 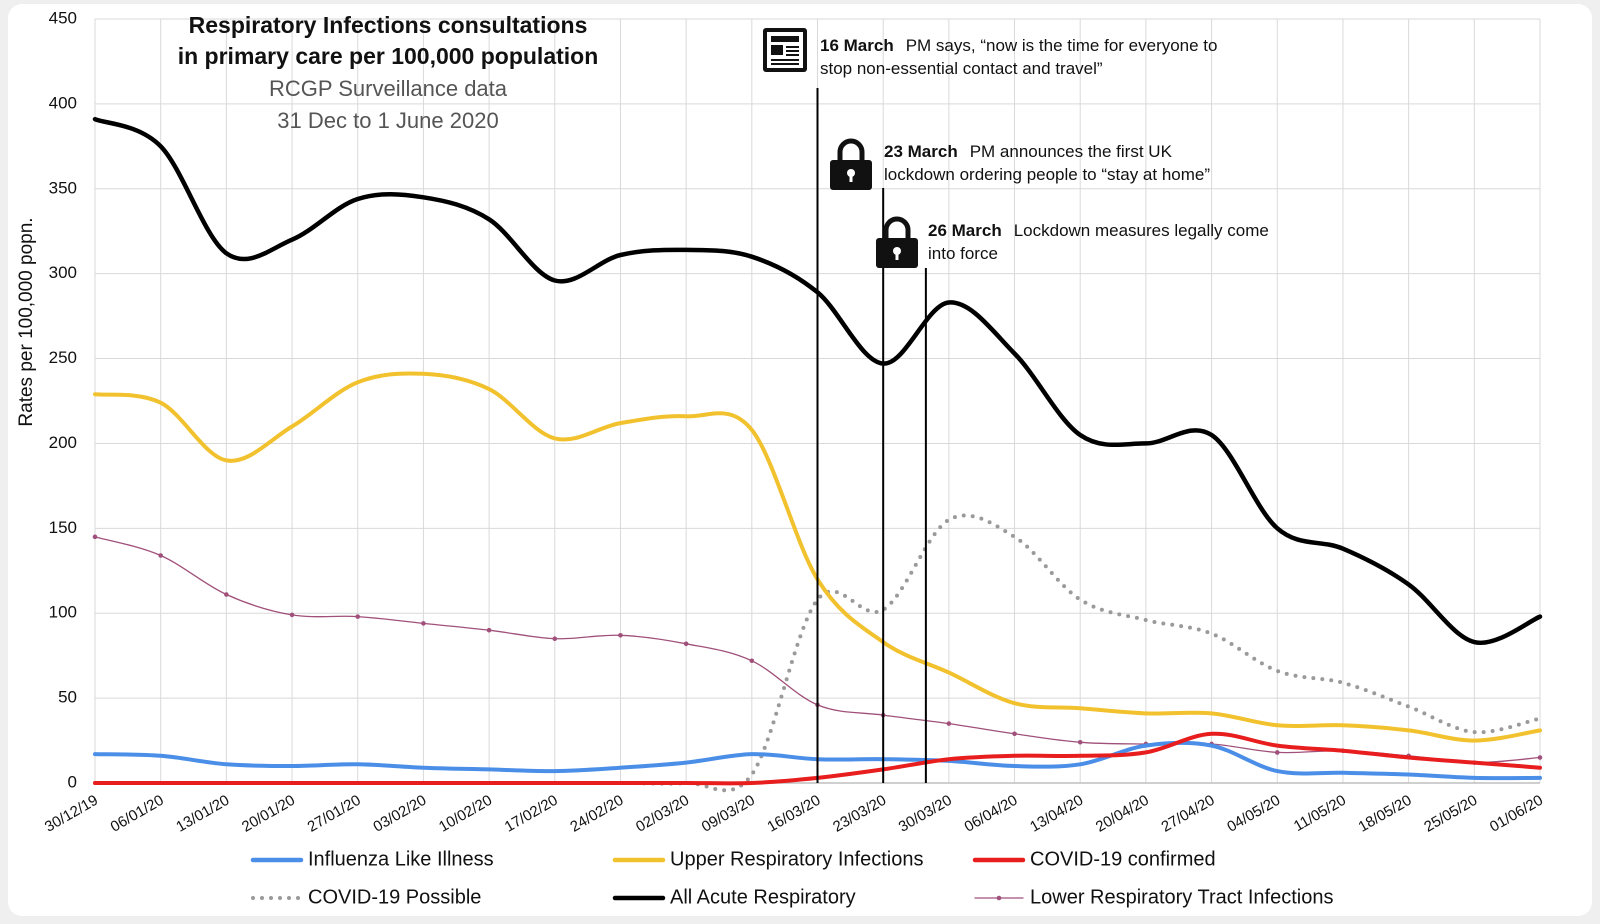 What do you see at coordinates (137, 814) in the screenshot?
I see `x-tick-label: 06/01/20` at bounding box center [137, 814].